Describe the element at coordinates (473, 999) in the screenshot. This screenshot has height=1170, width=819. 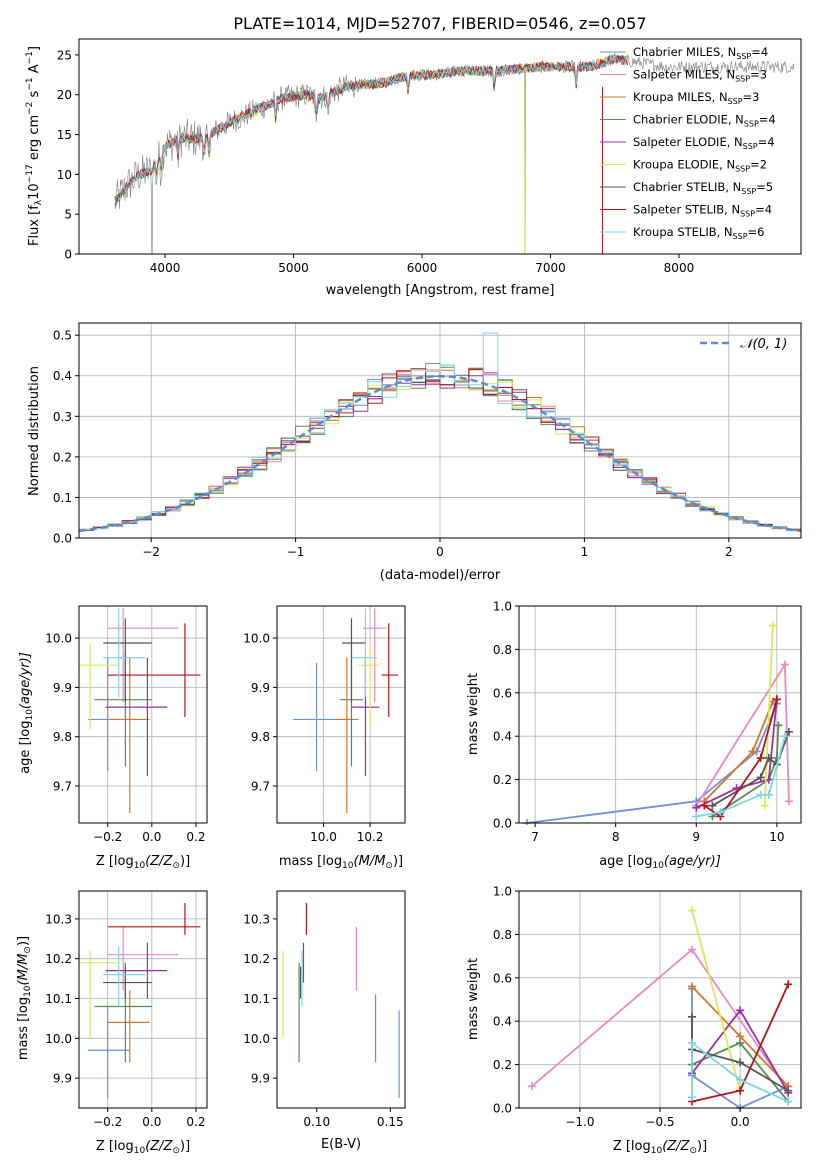
I see `weight-vs-z-ylabel: mass weight` at that location.